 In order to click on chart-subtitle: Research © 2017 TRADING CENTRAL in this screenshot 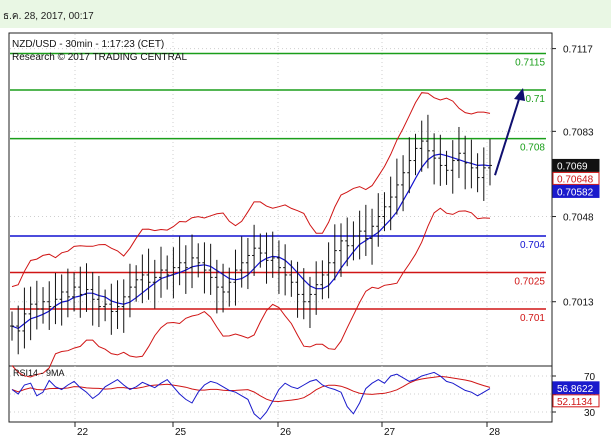, I will do `click(99, 57)`.